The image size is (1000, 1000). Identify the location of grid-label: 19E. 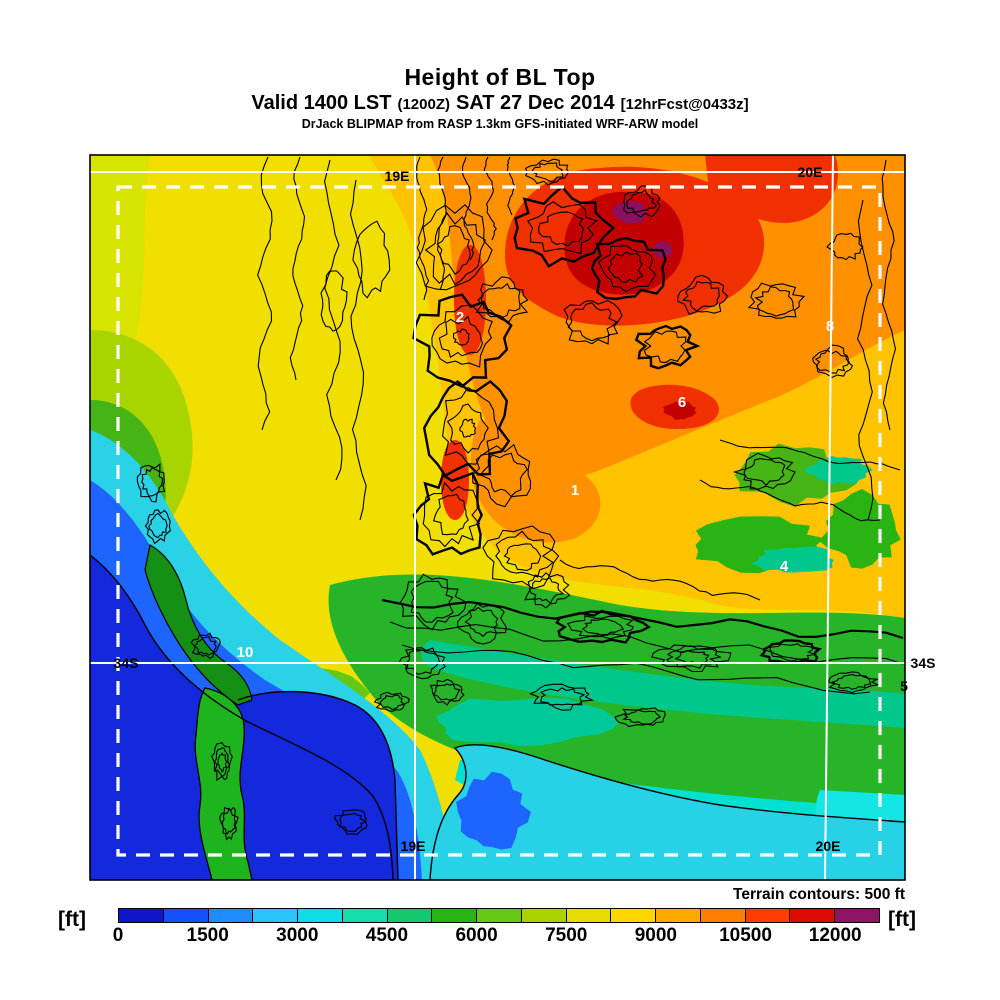
(397, 176).